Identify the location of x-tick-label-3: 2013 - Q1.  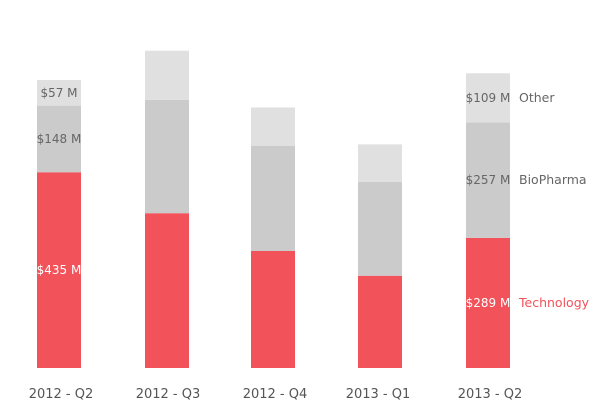
(378, 394).